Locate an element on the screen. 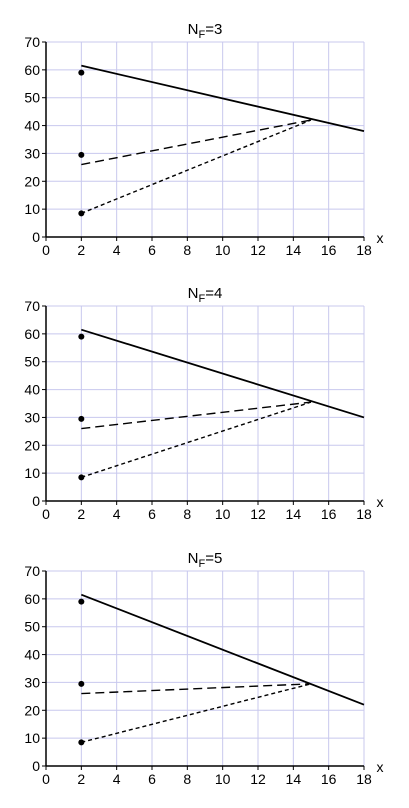 The width and height of the screenshot is (409, 808). chart-title-suffix: =5 is located at coordinates (213, 558).